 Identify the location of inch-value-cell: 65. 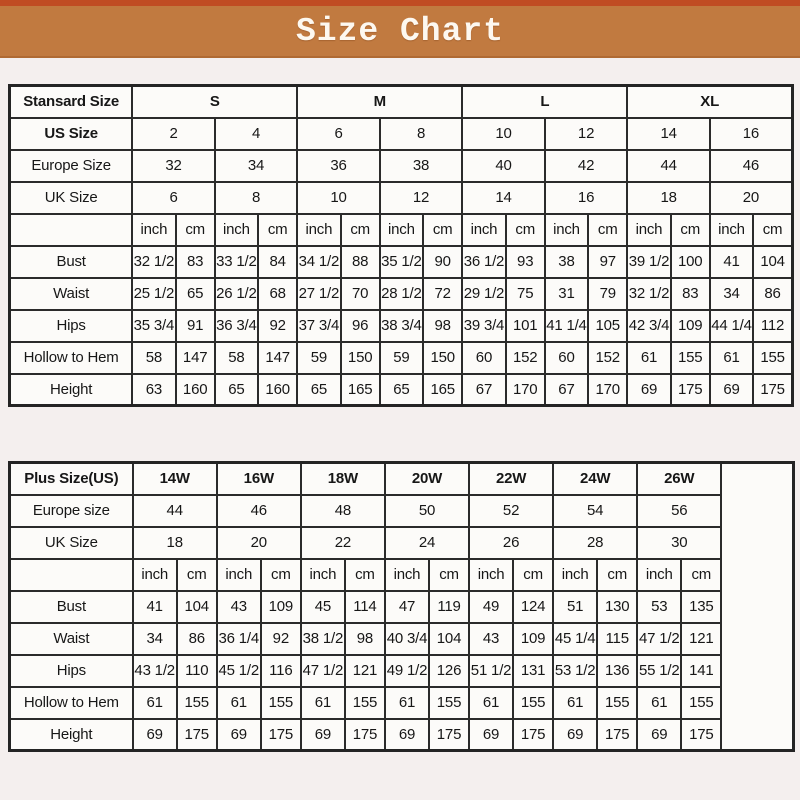
(319, 389).